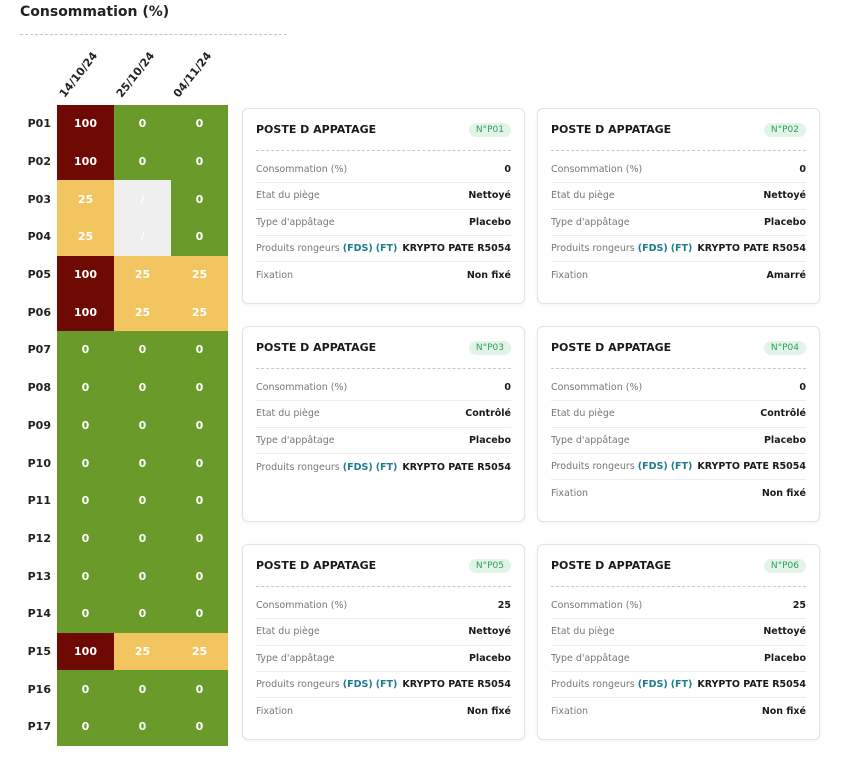 This screenshot has height=762, width=857. I want to click on date-header: 04/11/24, so click(199, 76).